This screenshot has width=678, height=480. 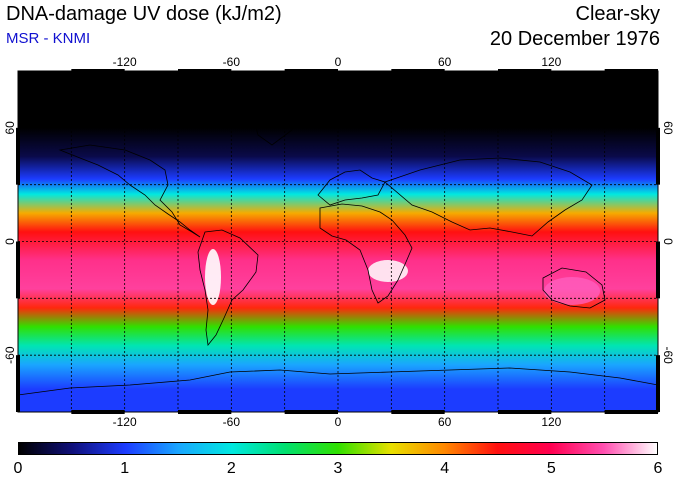 What do you see at coordinates (129, 191) in the screenshot?
I see `north-america-coast` at bounding box center [129, 191].